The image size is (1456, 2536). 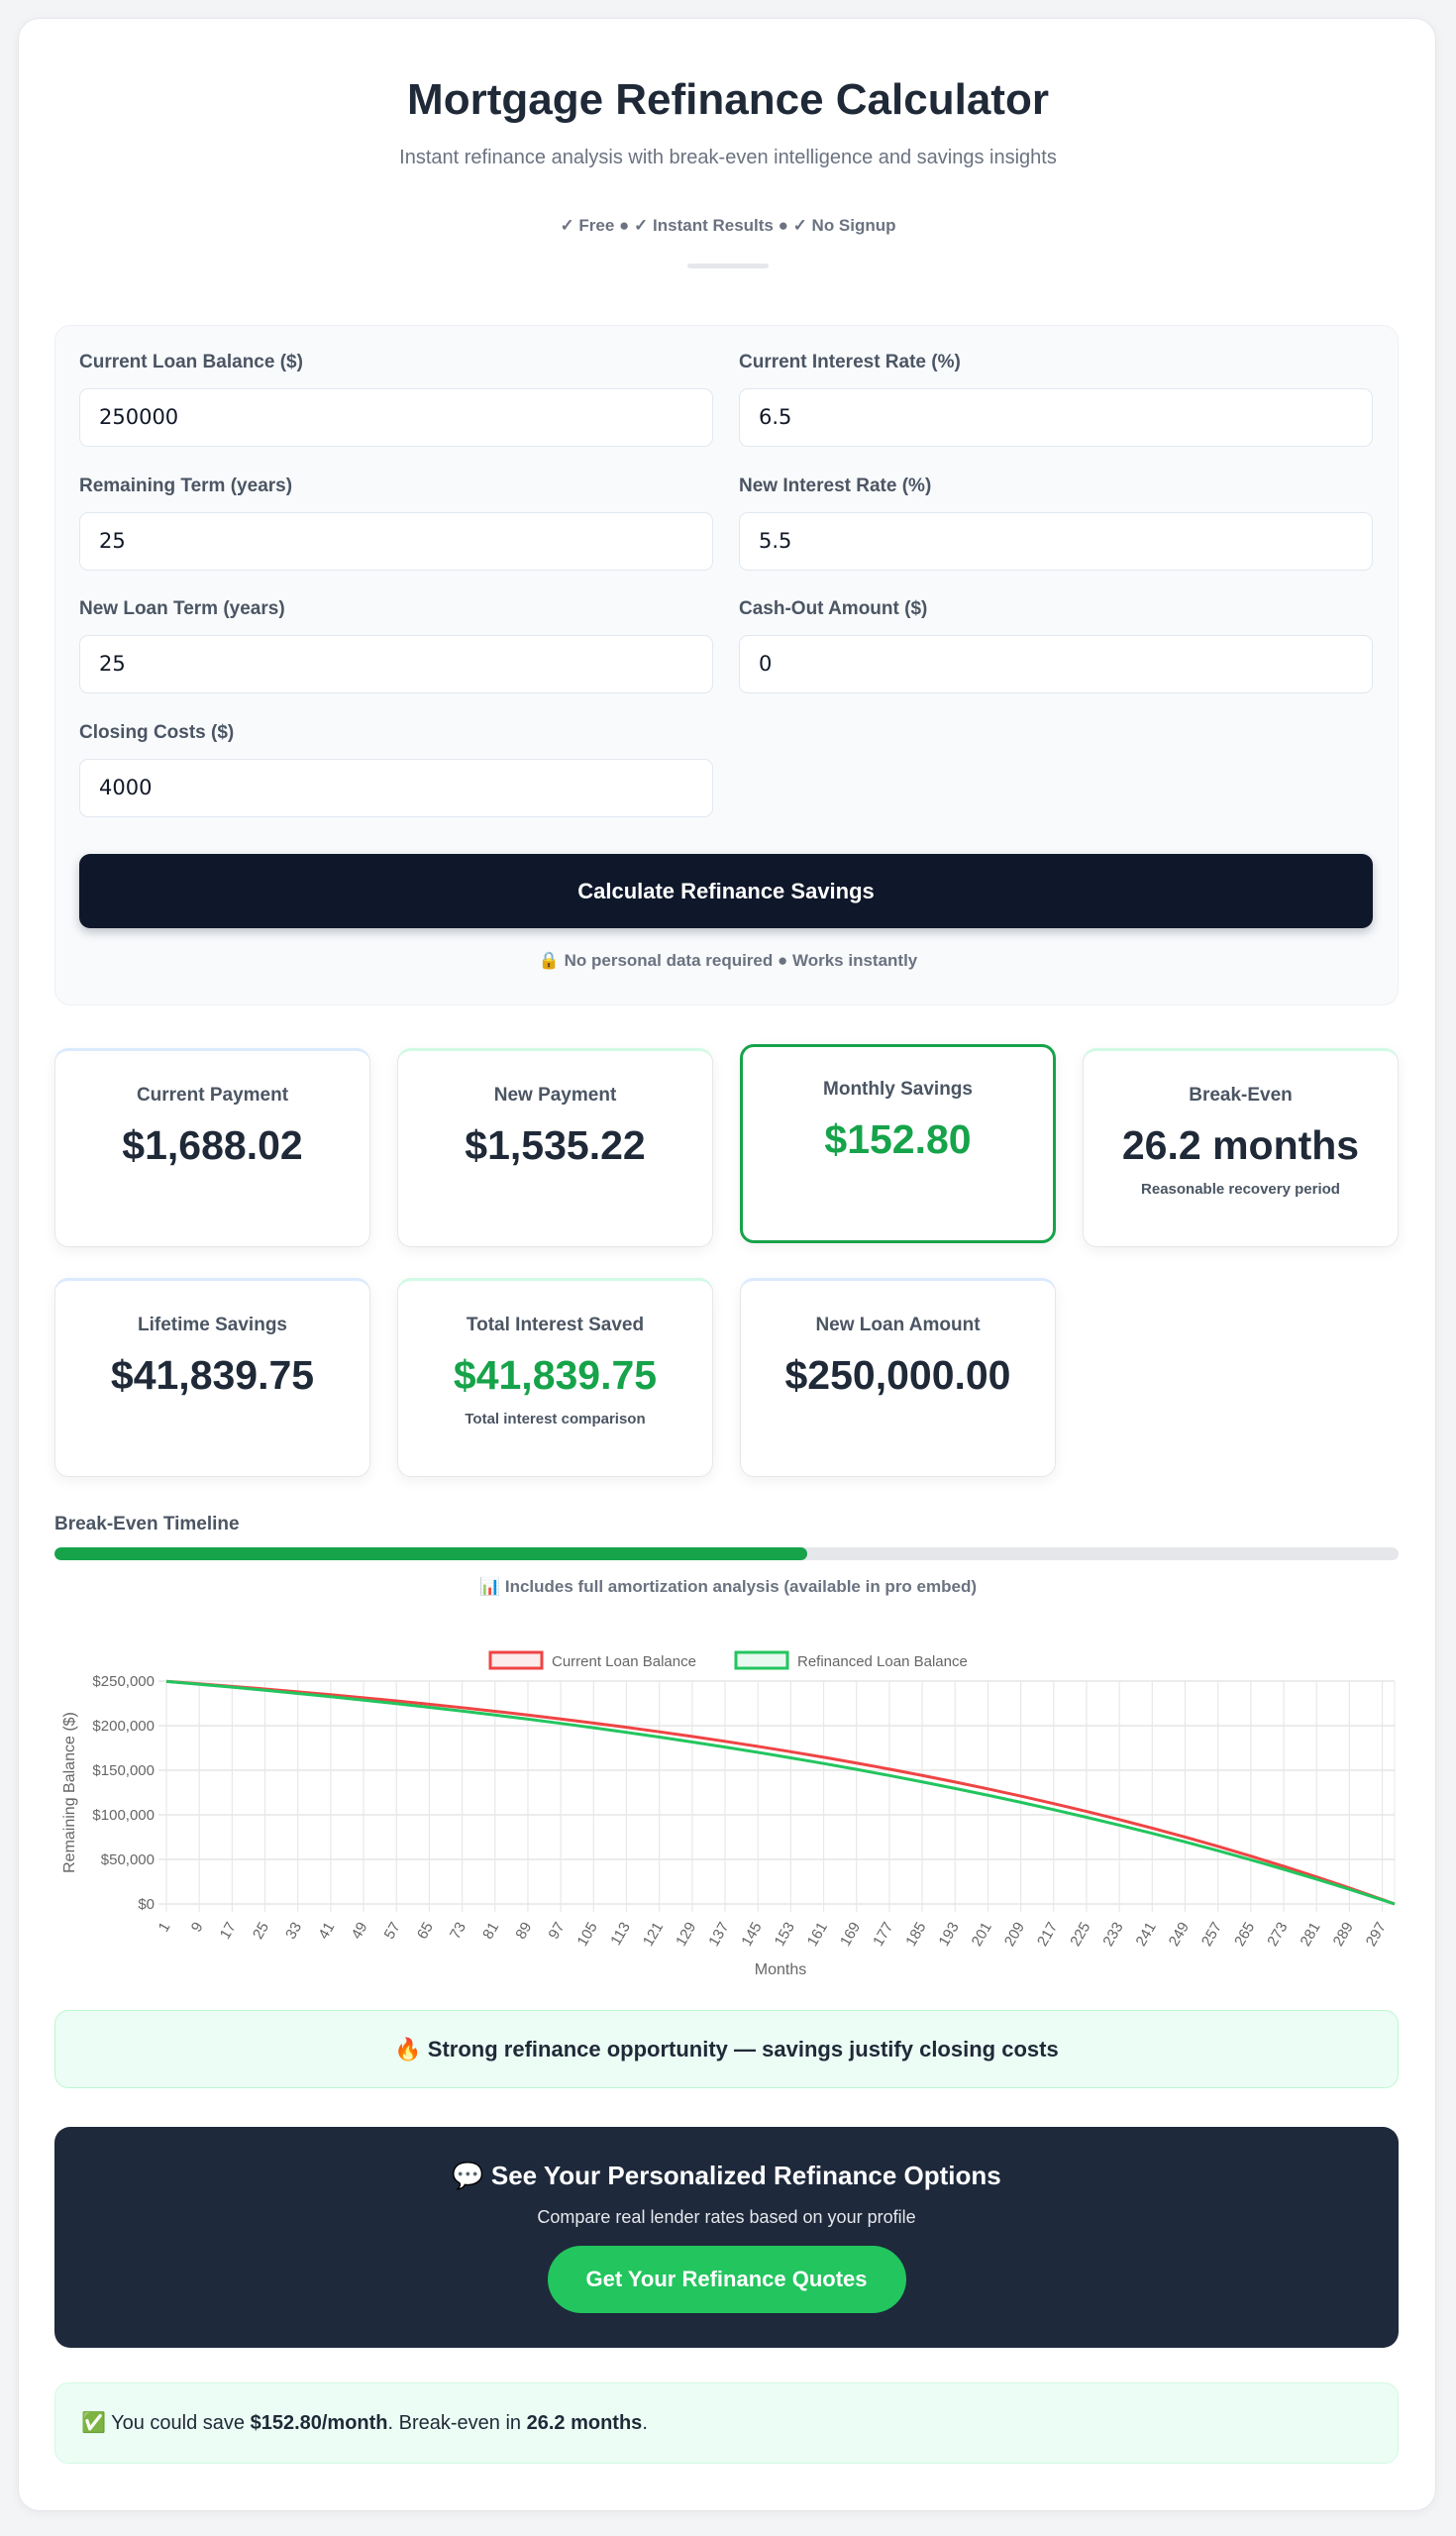 What do you see at coordinates (898, 1325) in the screenshot?
I see `new-loan-amount-label: New Loan Amount` at bounding box center [898, 1325].